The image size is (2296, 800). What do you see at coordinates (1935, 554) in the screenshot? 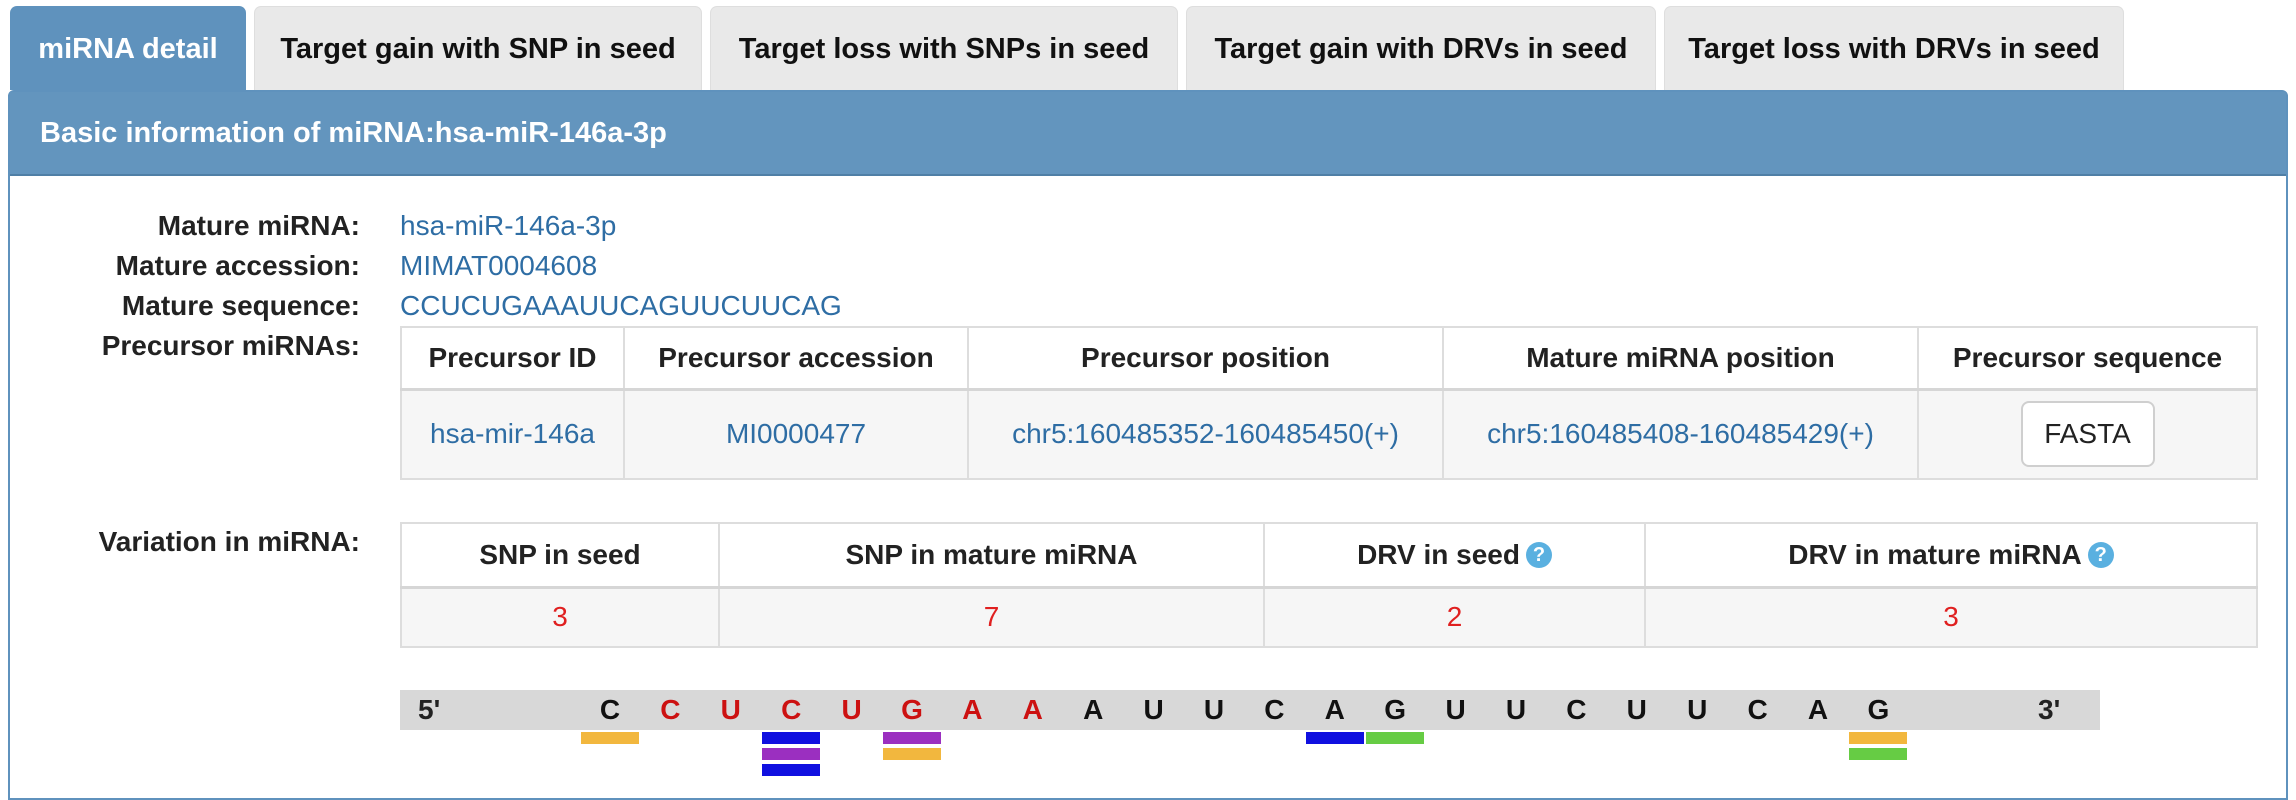
I see `drv-mature-header-label: DRV in mature miRNA` at bounding box center [1935, 554].